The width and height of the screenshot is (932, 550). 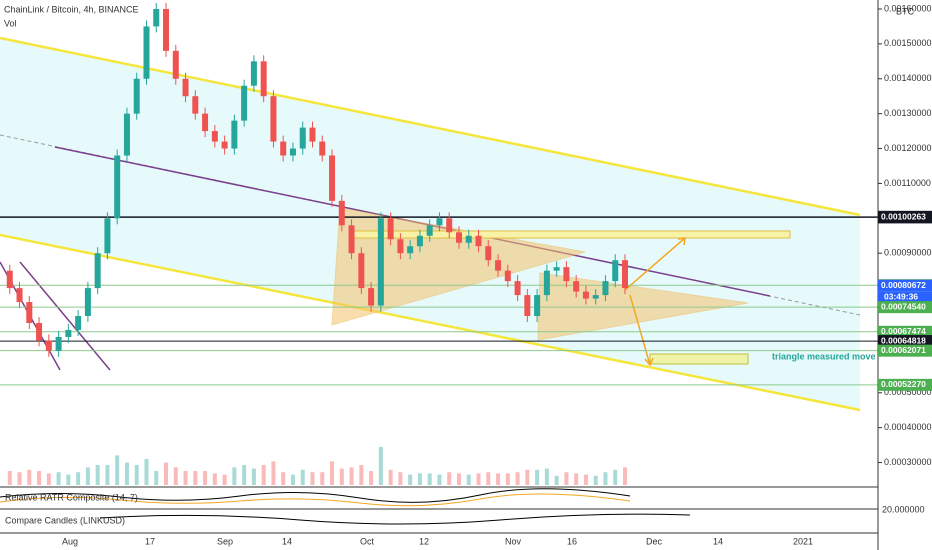 I want to click on price-tick-label: 0.00110000, so click(x=907, y=183).